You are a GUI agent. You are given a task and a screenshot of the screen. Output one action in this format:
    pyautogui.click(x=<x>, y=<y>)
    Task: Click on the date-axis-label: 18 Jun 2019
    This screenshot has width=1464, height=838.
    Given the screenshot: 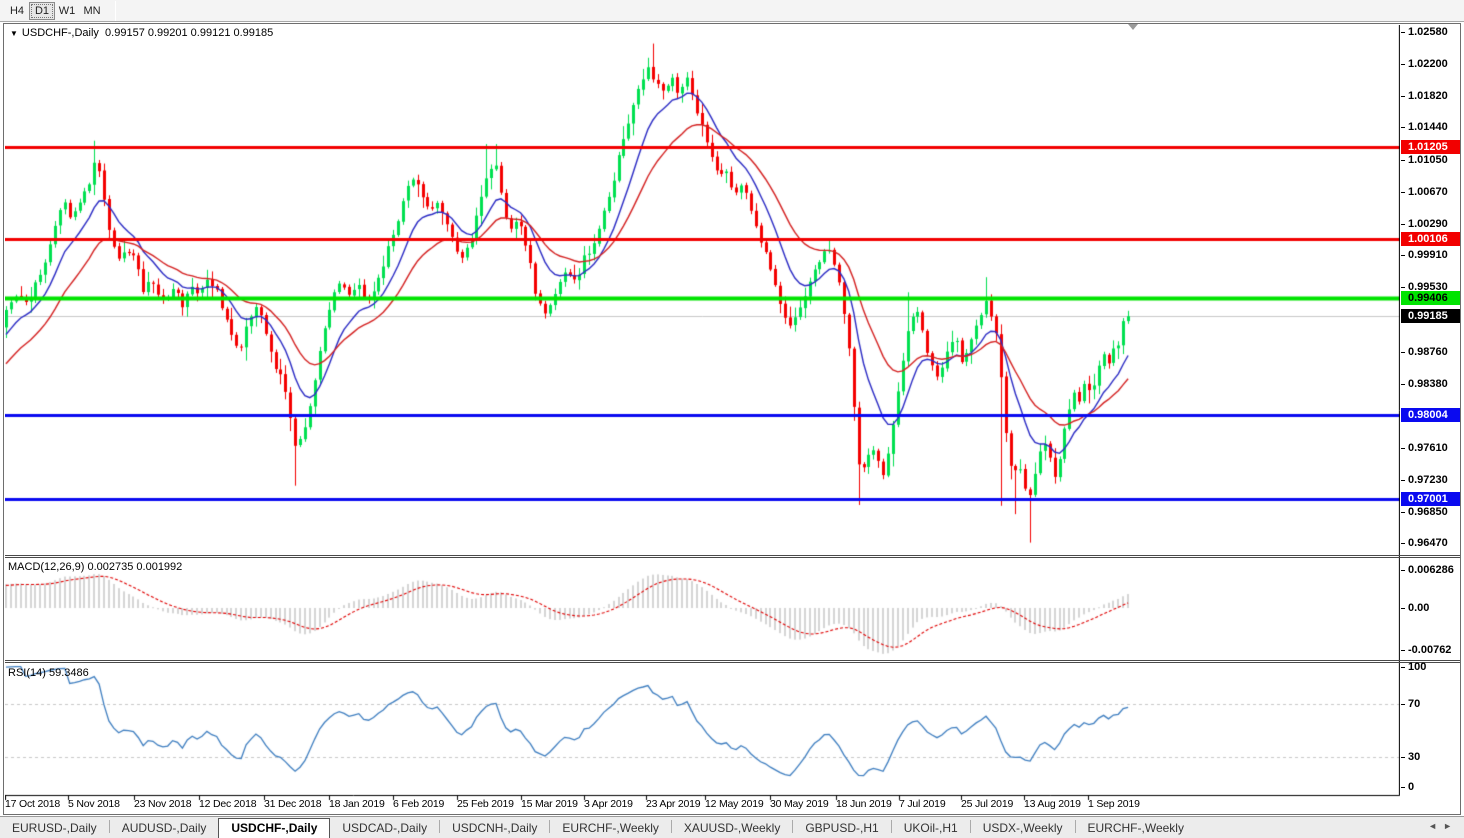 What is the action you would take?
    pyautogui.click(x=864, y=804)
    